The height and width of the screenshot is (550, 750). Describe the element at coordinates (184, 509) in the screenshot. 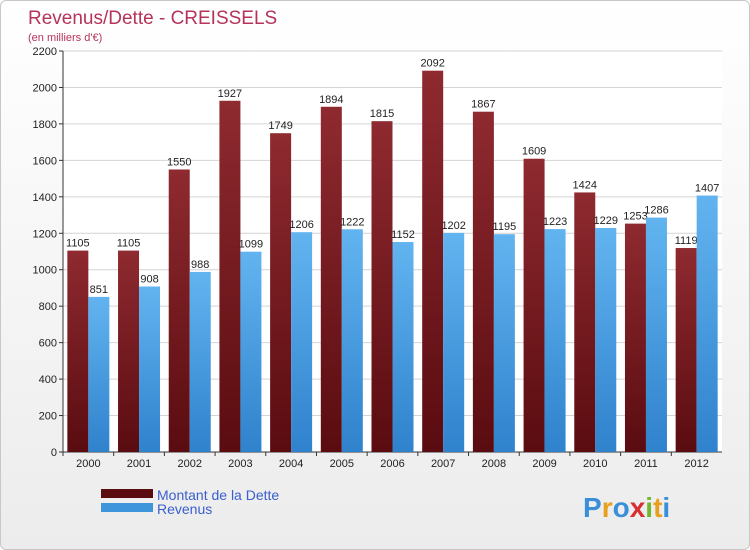

I see `legend-label-revenus: Revenus` at that location.